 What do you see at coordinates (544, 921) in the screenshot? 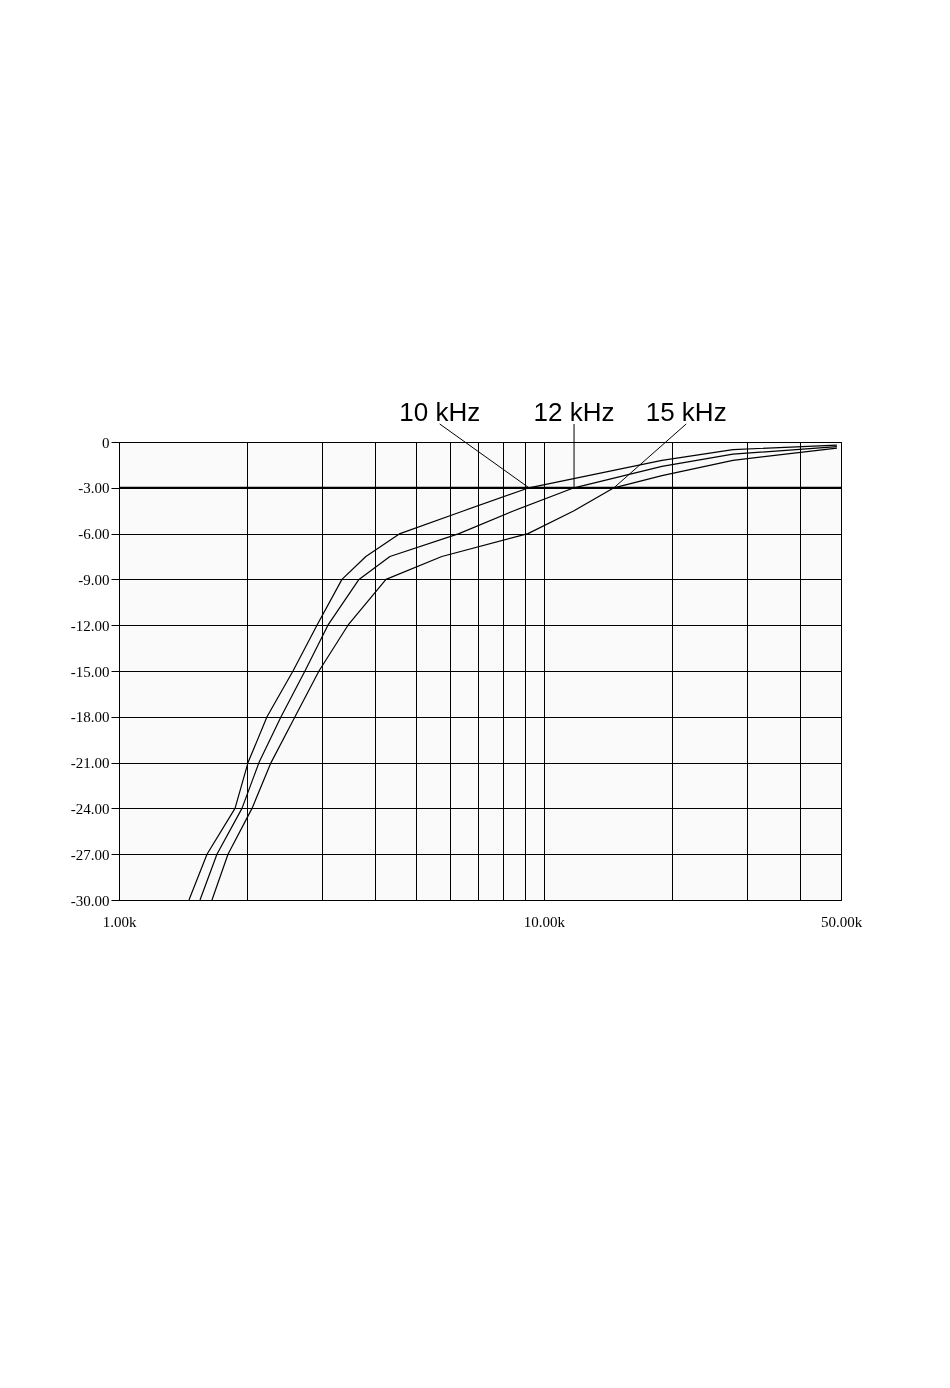
I see `x-tick-label: 10.00k` at bounding box center [544, 921].